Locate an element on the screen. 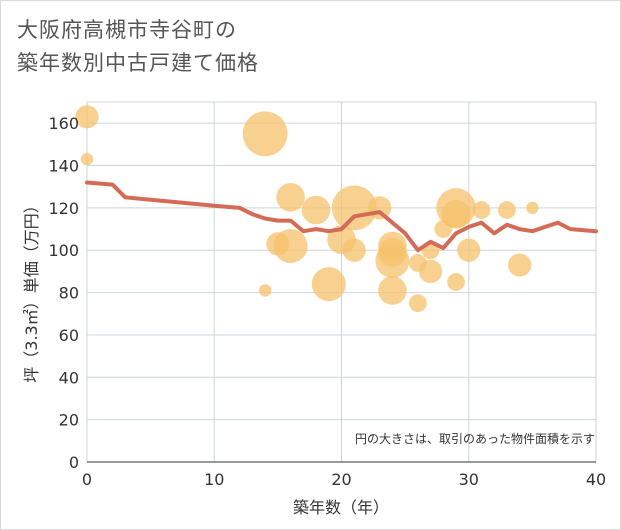  chart-title-line-2: 築年数別中古戸建て価格 is located at coordinates (138, 63).